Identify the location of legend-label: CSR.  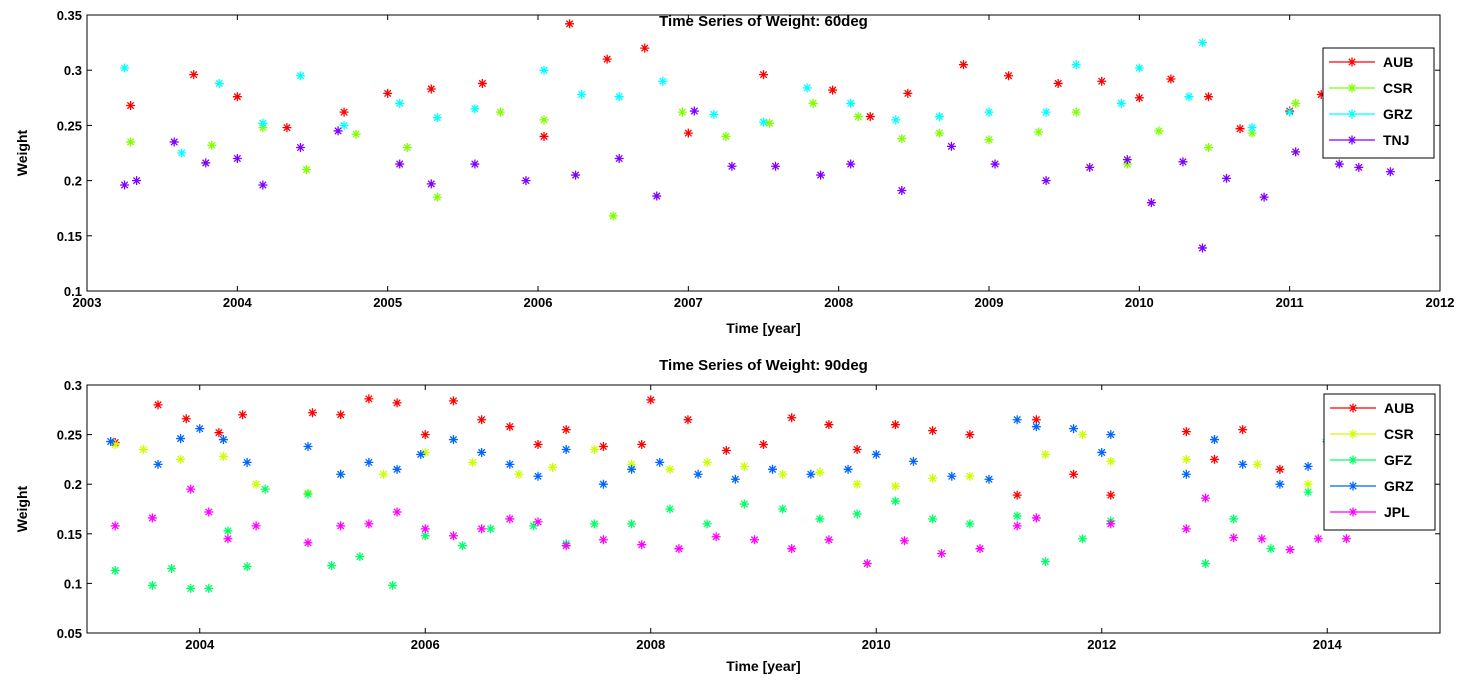
(1399, 434).